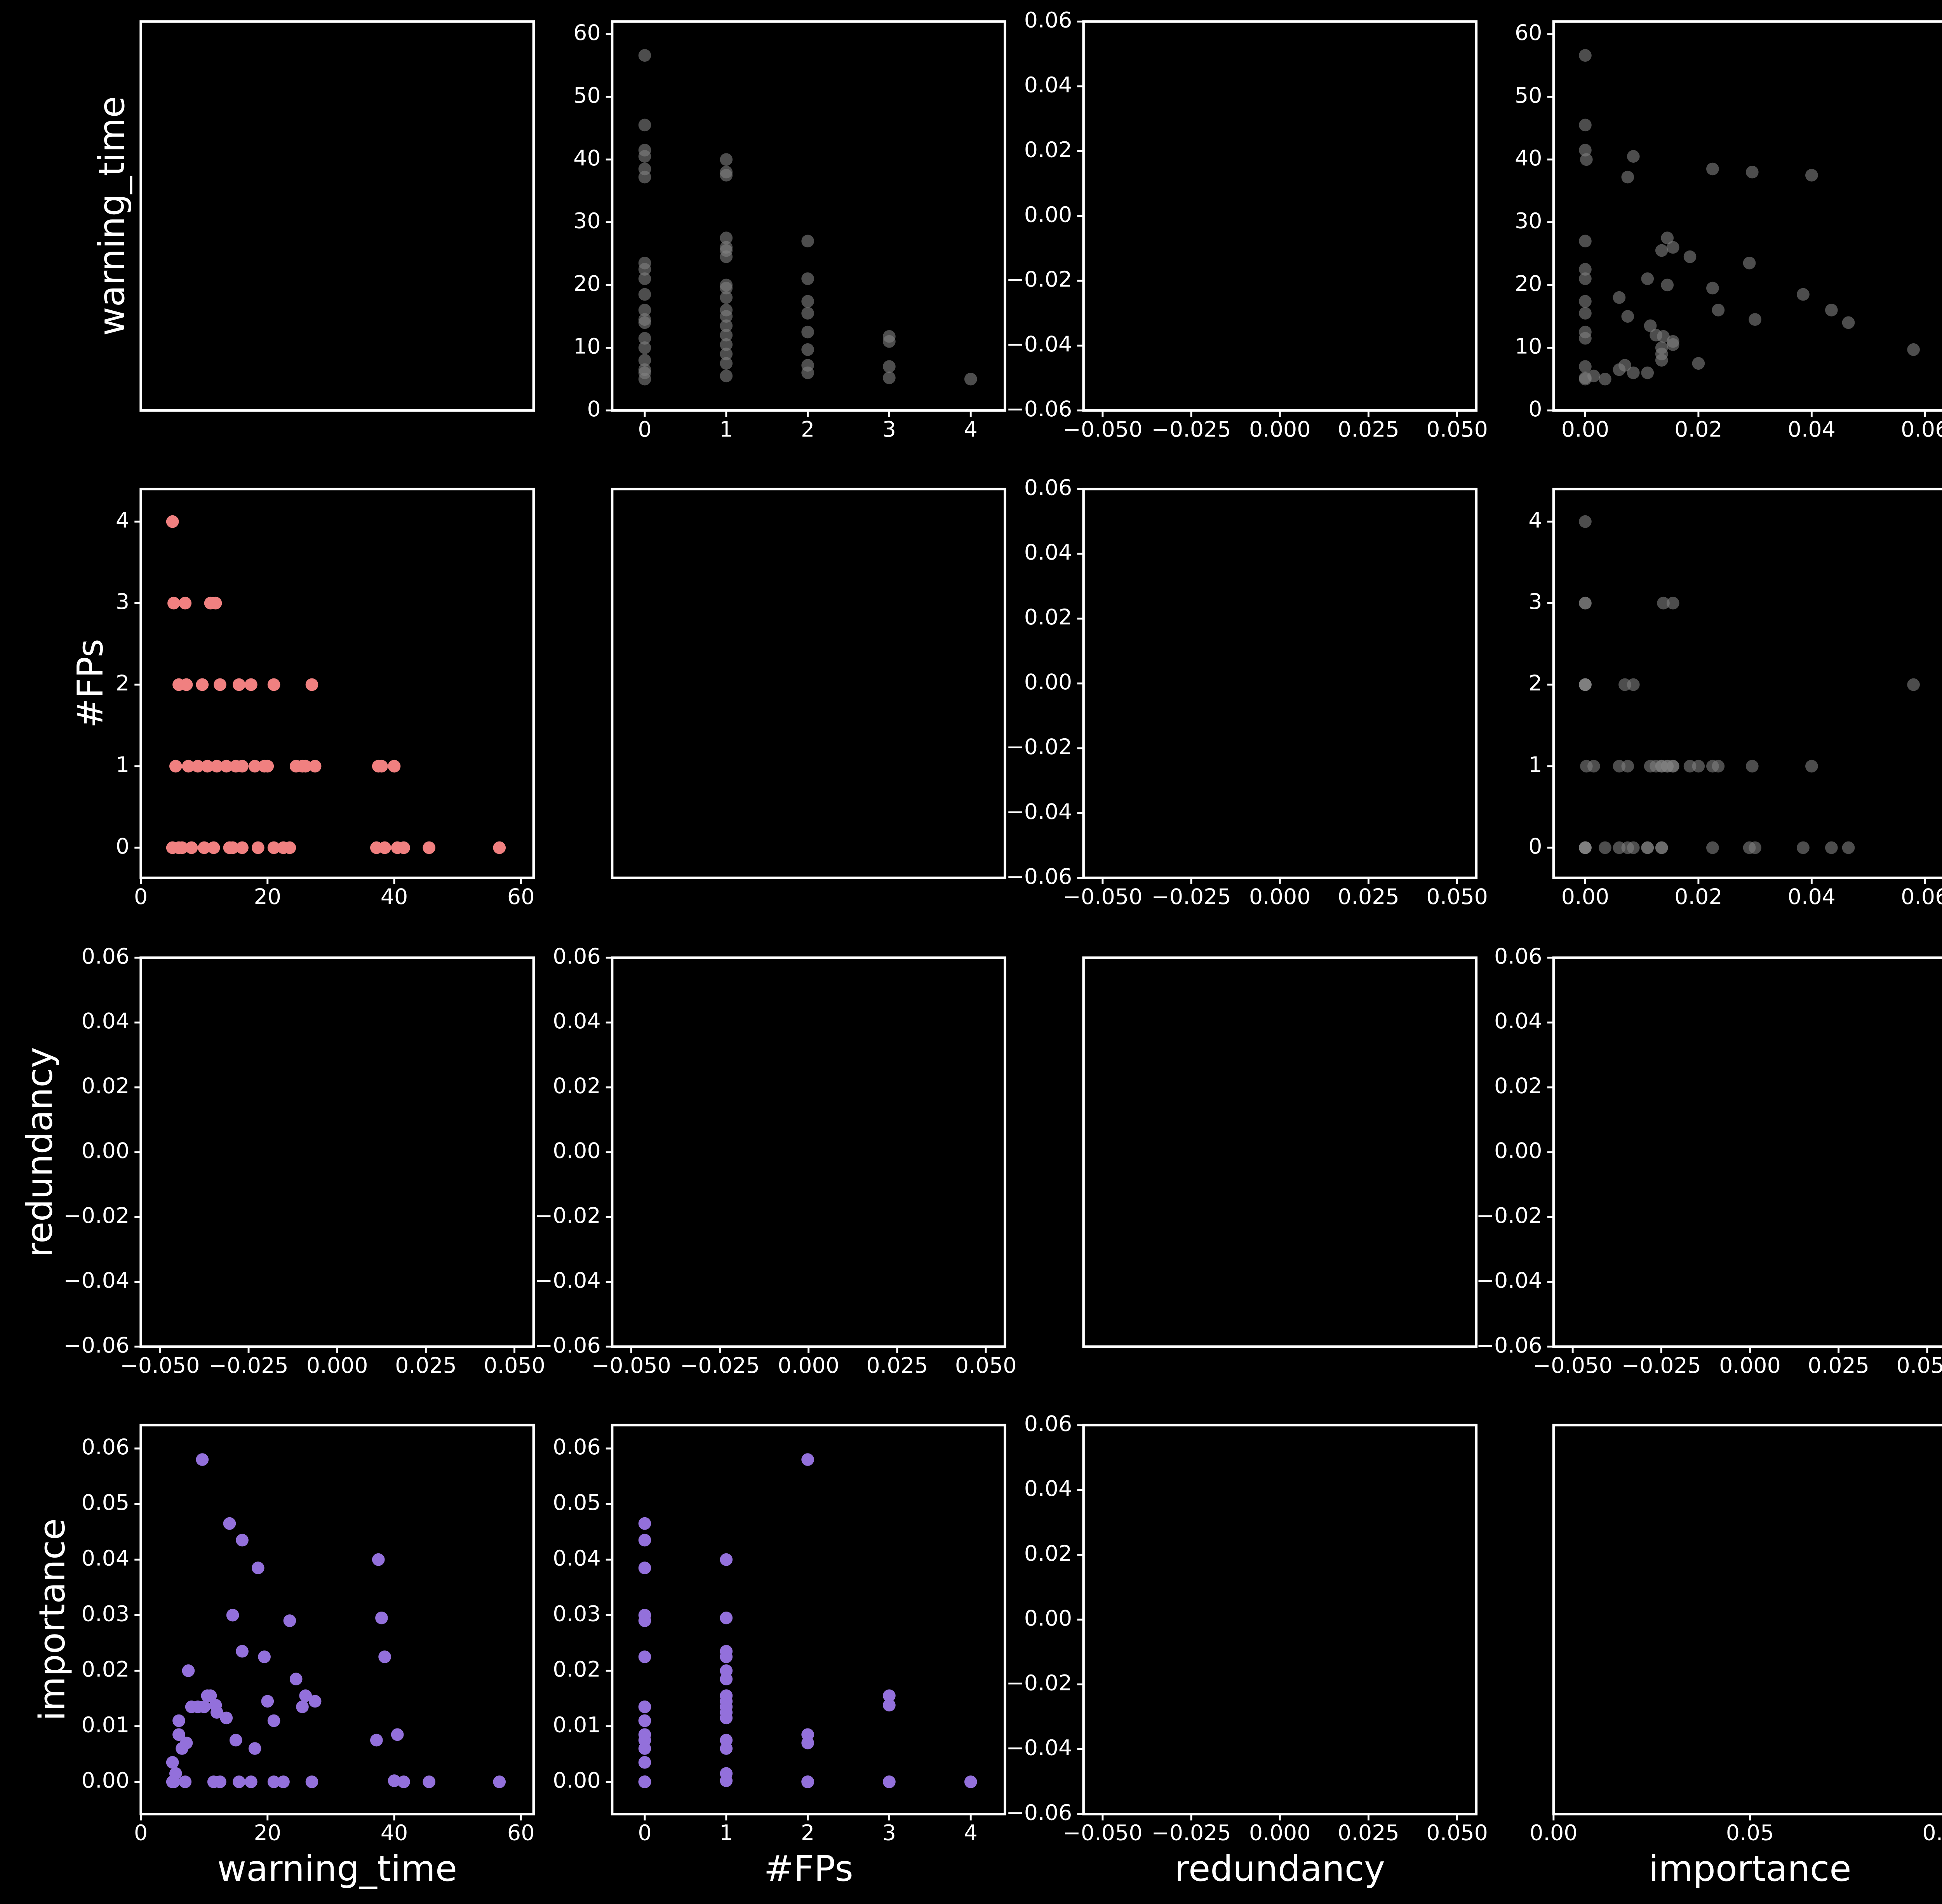 This screenshot has height=1904, width=1942. Describe the element at coordinates (587, 33) in the screenshot. I see `y-tick-label: 60` at that location.